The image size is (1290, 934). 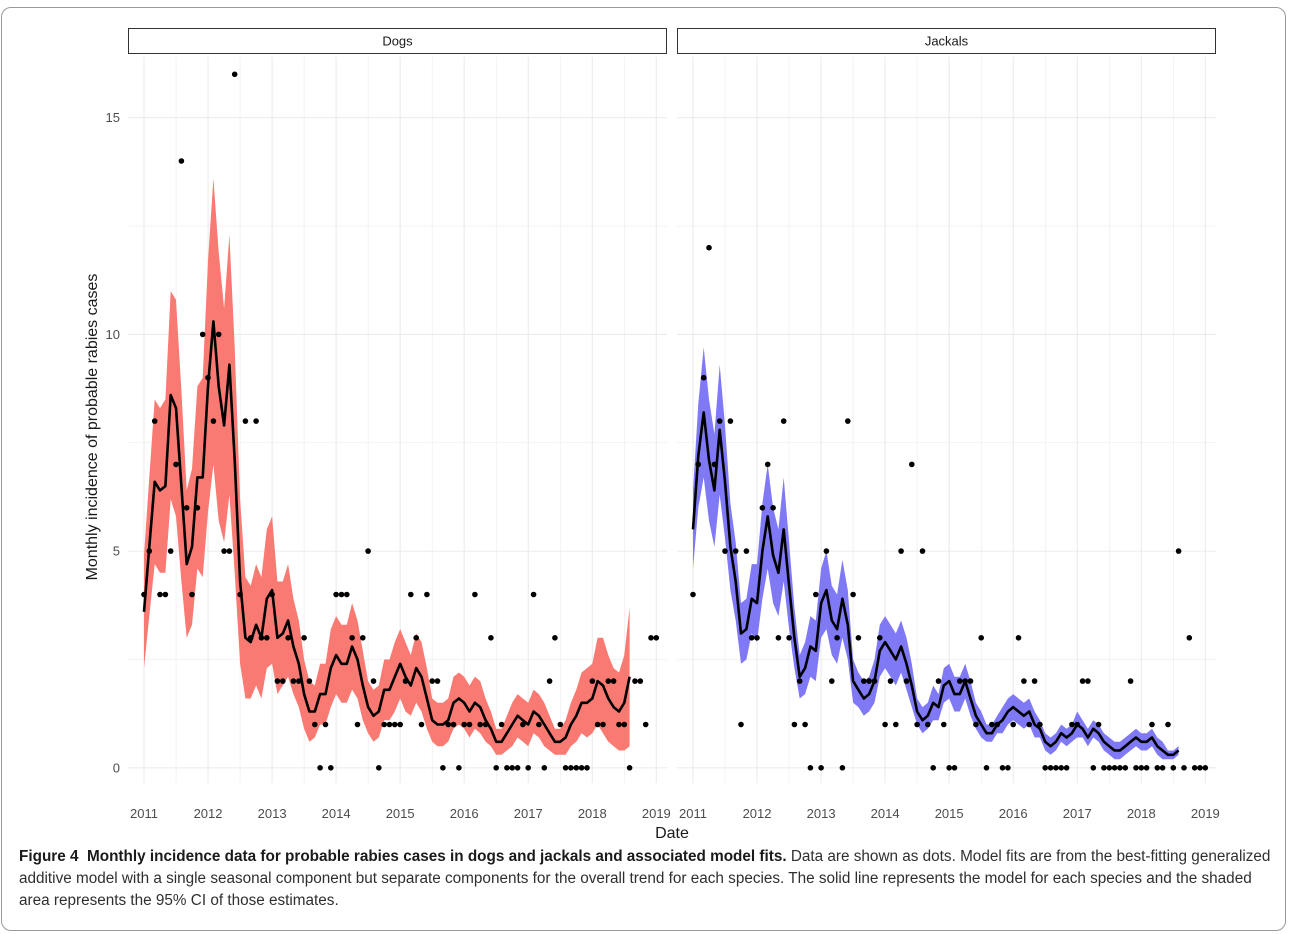 I want to click on facet-label-jackals: Jackals, so click(x=947, y=41).